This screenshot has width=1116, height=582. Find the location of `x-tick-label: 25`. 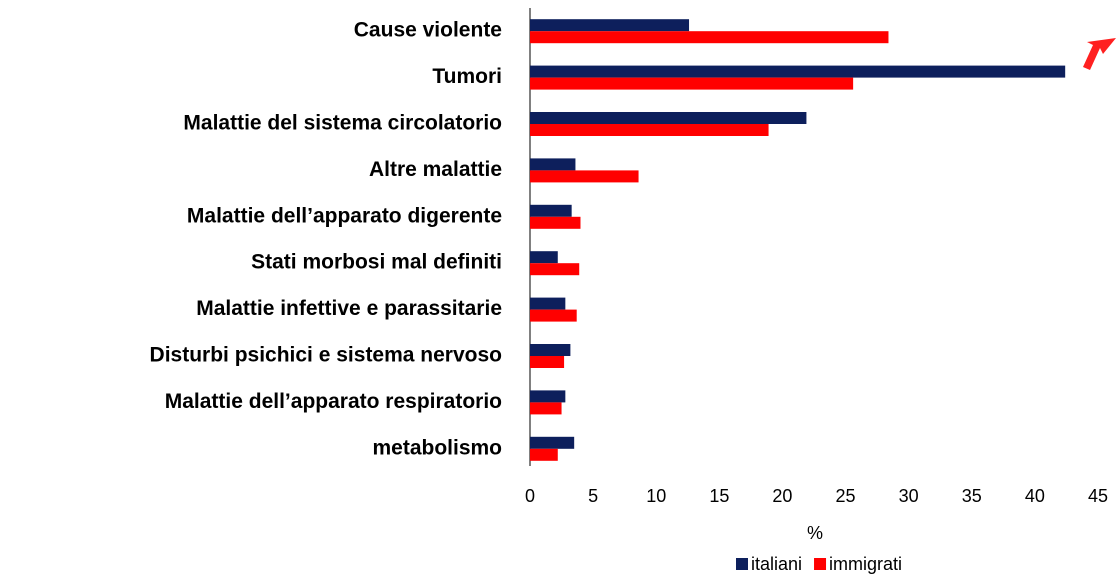

x-tick-label: 25 is located at coordinates (846, 496).